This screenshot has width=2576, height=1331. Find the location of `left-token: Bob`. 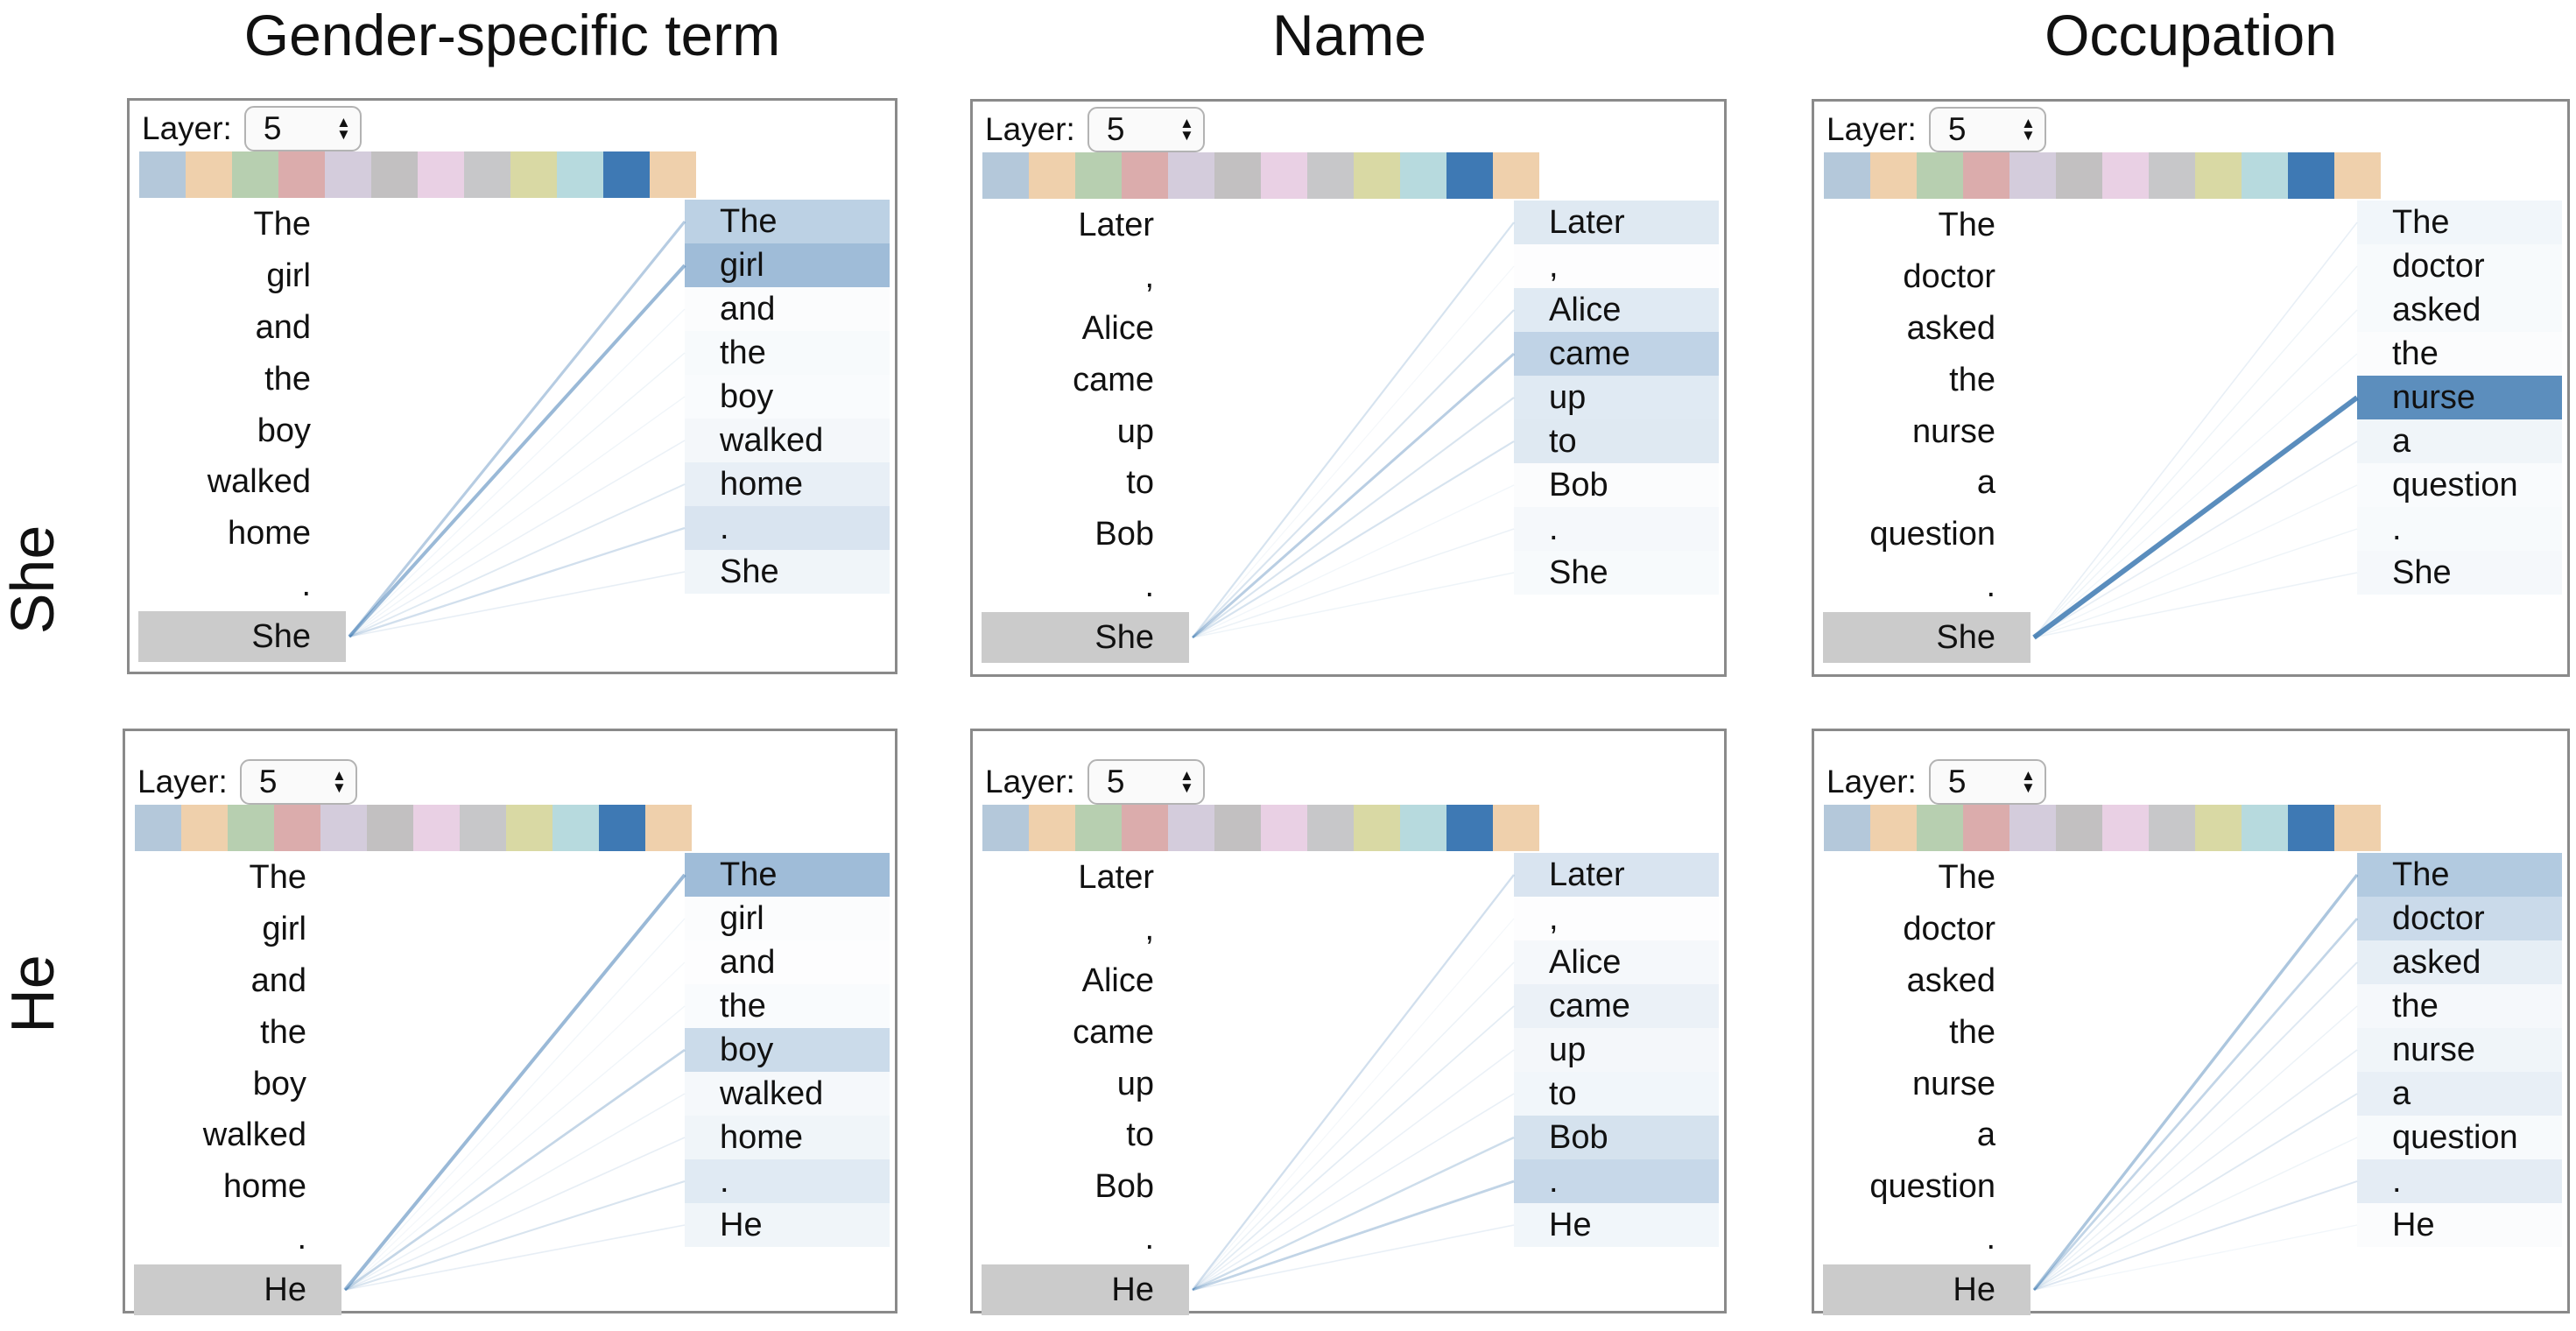

left-token: Bob is located at coordinates (1124, 1187).